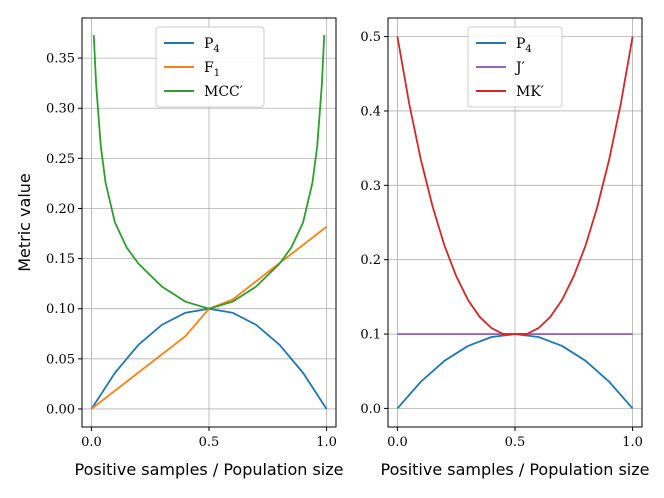 This screenshot has width=664, height=498. What do you see at coordinates (370, 186) in the screenshot?
I see `y-tick-label: 0.3` at bounding box center [370, 186].